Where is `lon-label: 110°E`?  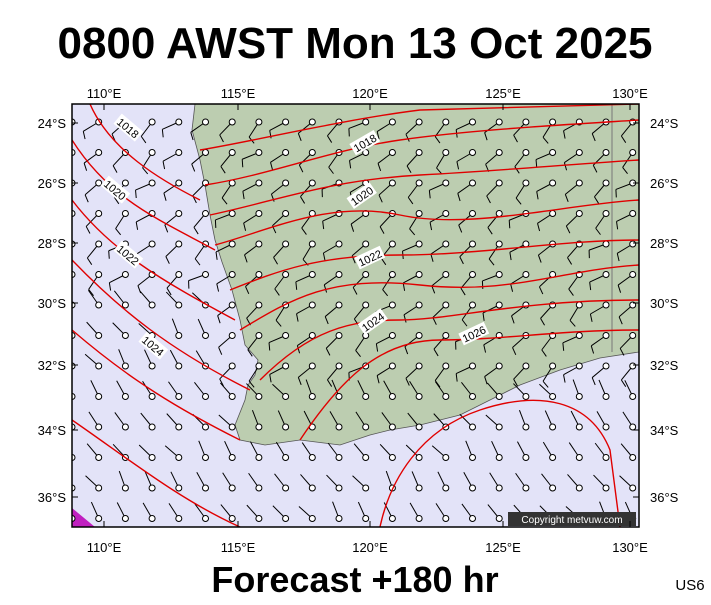 lon-label: 110°E is located at coordinates (104, 93).